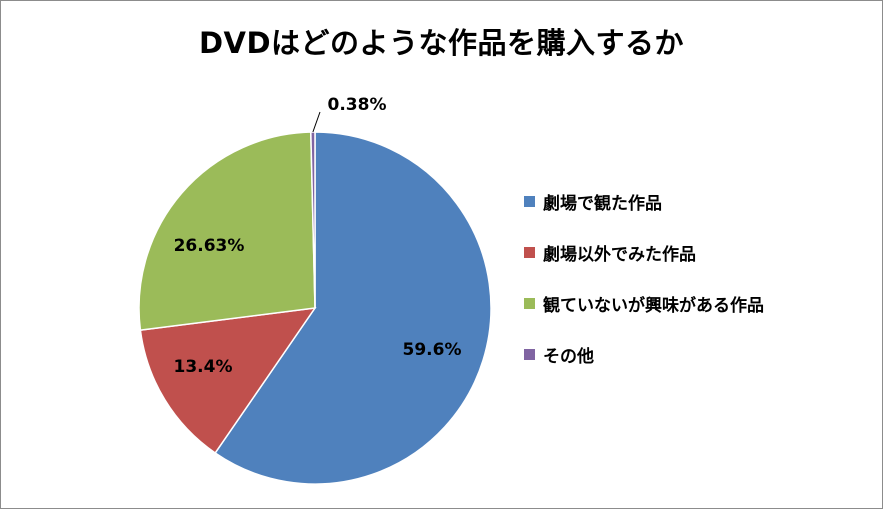  I want to click on legend: 劇場で観た作品 劇場以外でみた作品 観ていないが興味がある作品 その他, so click(644, 290).